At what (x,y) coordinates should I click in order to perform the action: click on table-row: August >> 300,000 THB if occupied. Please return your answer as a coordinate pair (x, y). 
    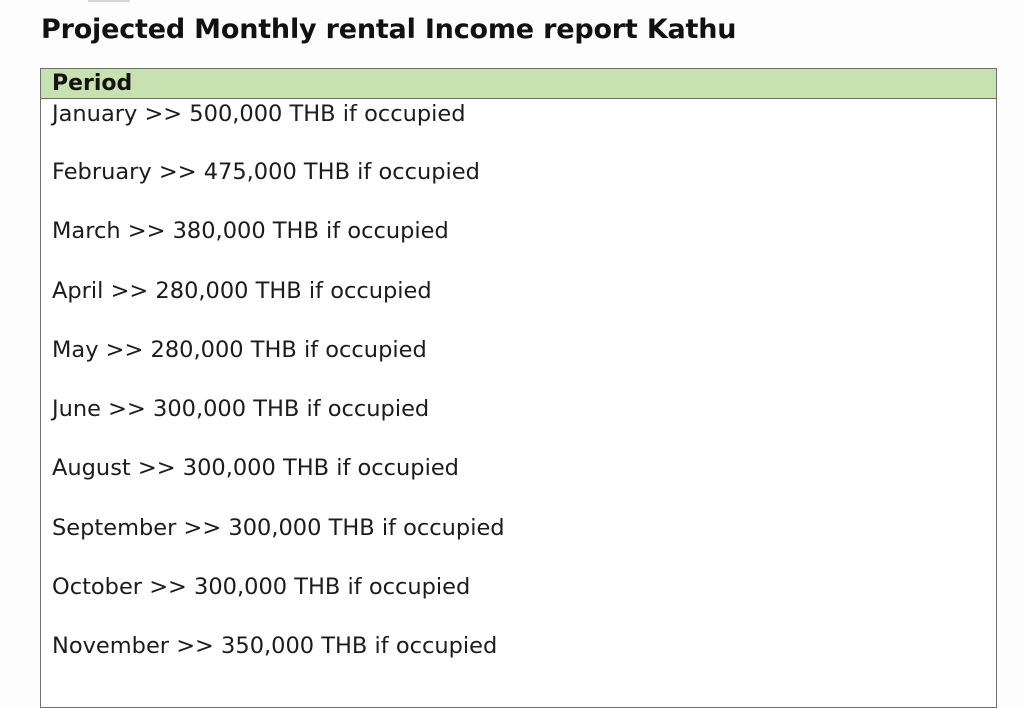
    Looking at the image, I should click on (255, 468).